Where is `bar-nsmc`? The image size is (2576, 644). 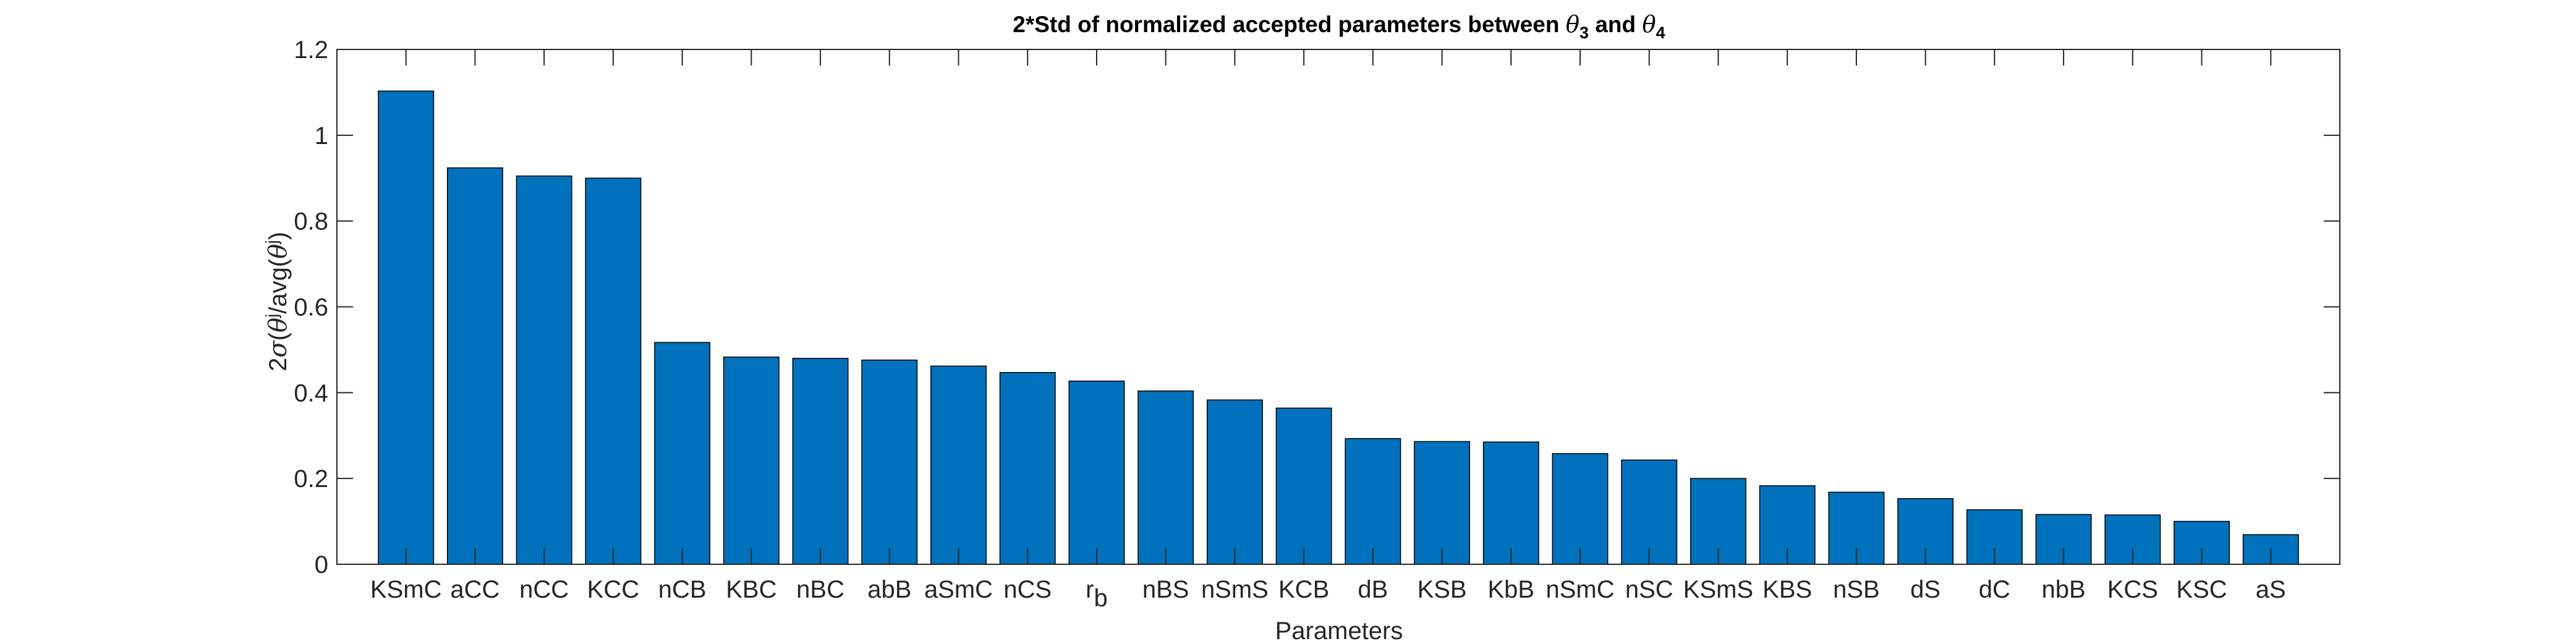 bar-nsmc is located at coordinates (1580, 509).